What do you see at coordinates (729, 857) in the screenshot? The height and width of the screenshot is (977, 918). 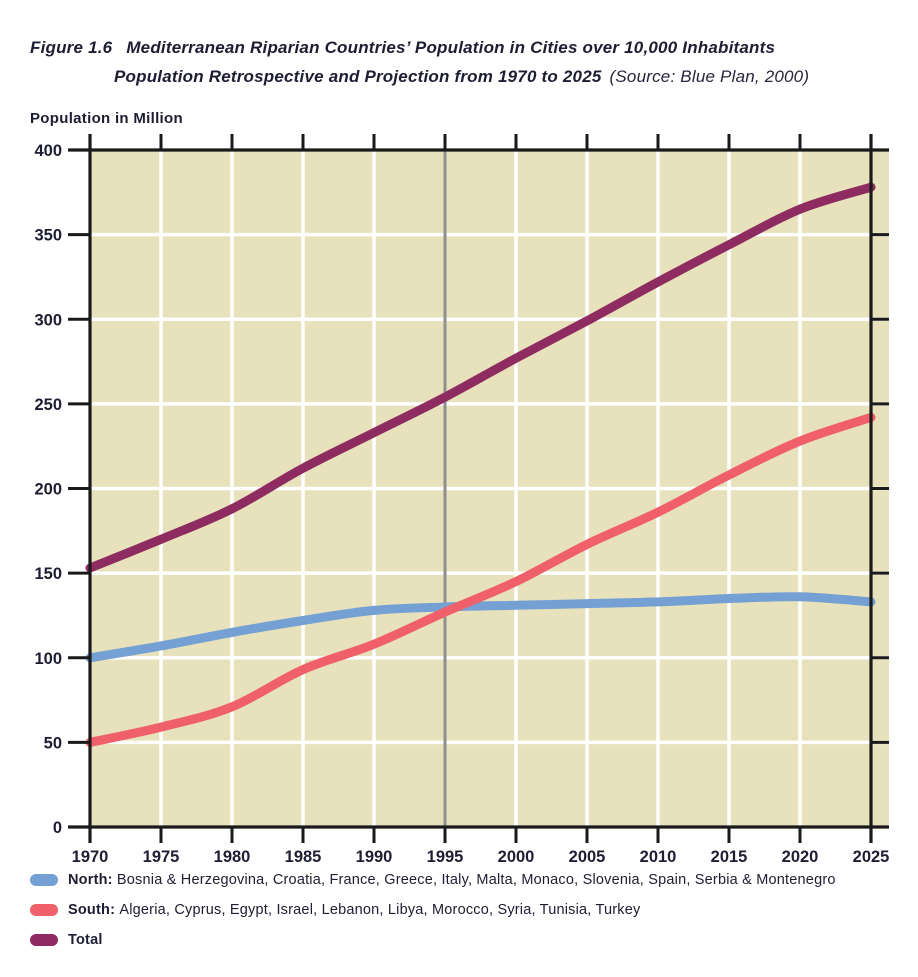 I see `x-tick-label: 2015` at bounding box center [729, 857].